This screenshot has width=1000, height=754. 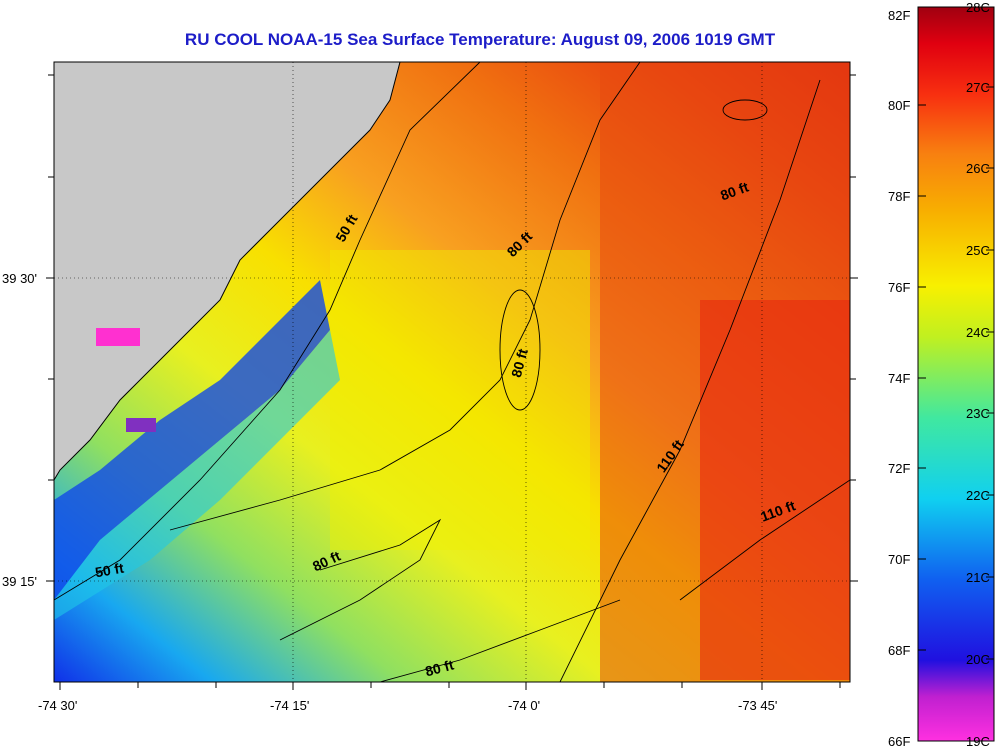 I want to click on colorbar, so click(x=956, y=374).